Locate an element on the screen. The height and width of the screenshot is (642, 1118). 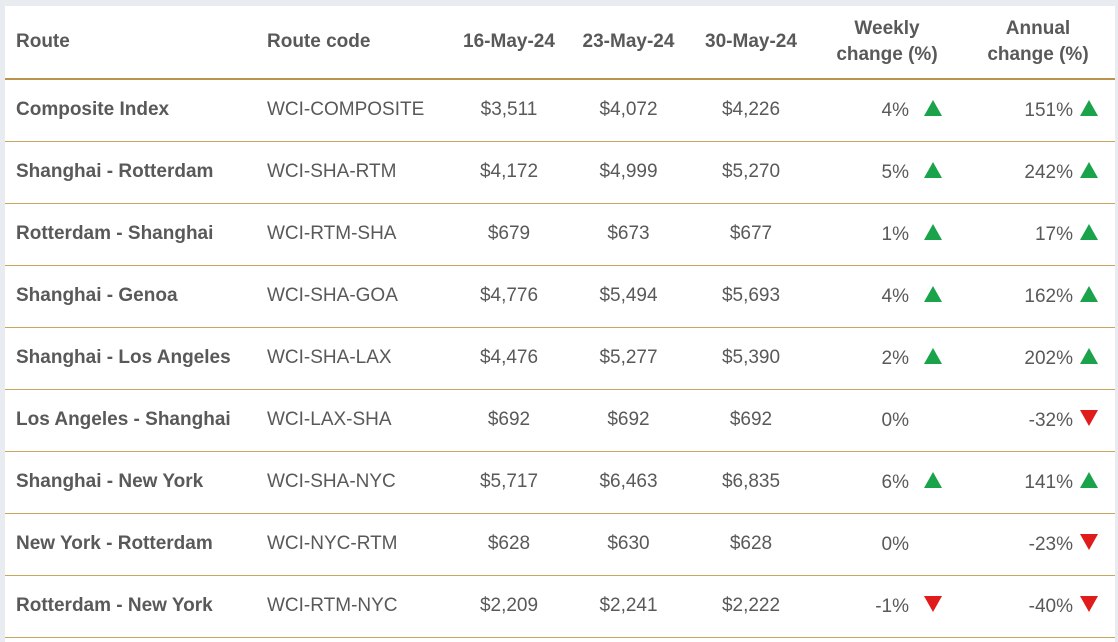
header-weekly-change: Weekly change (%) is located at coordinates (887, 43).